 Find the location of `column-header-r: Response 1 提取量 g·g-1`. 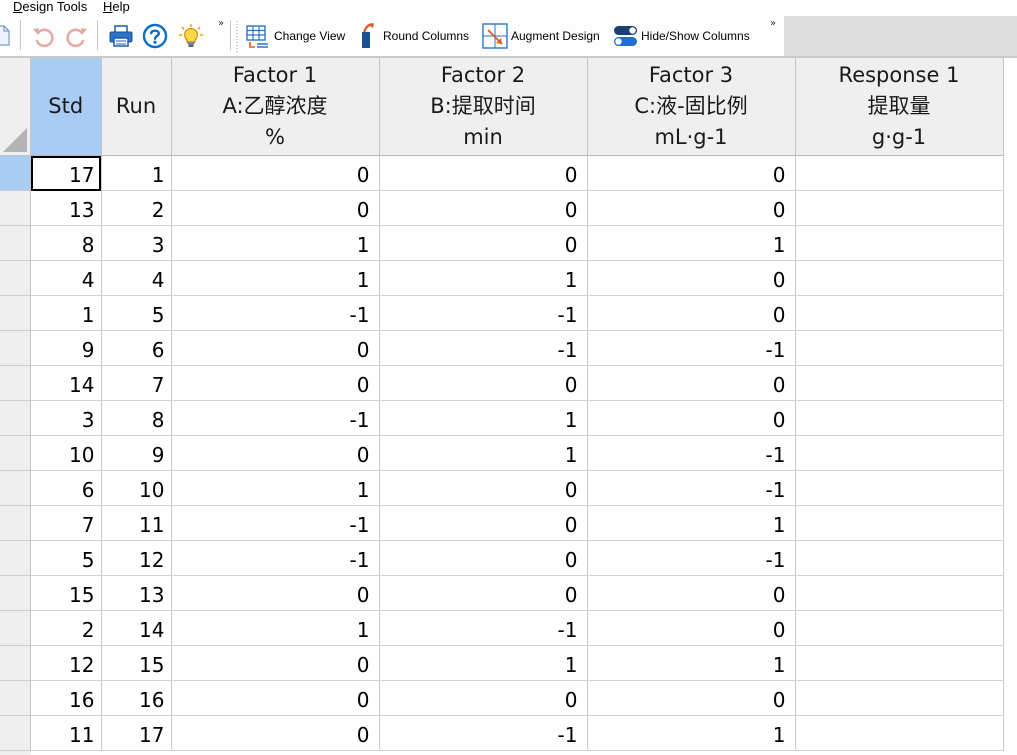

column-header-r: Response 1 提取量 g·g-1 is located at coordinates (899, 107).